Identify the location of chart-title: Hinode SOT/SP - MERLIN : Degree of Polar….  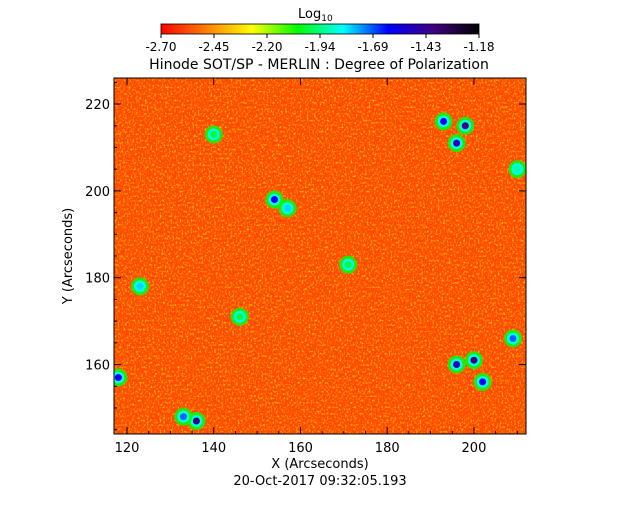
(319, 65).